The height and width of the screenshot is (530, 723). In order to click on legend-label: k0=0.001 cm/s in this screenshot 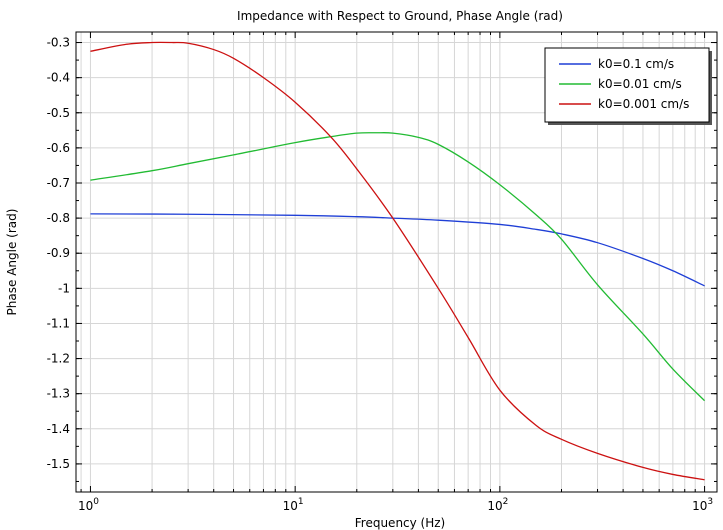, I will do `click(643, 104)`.